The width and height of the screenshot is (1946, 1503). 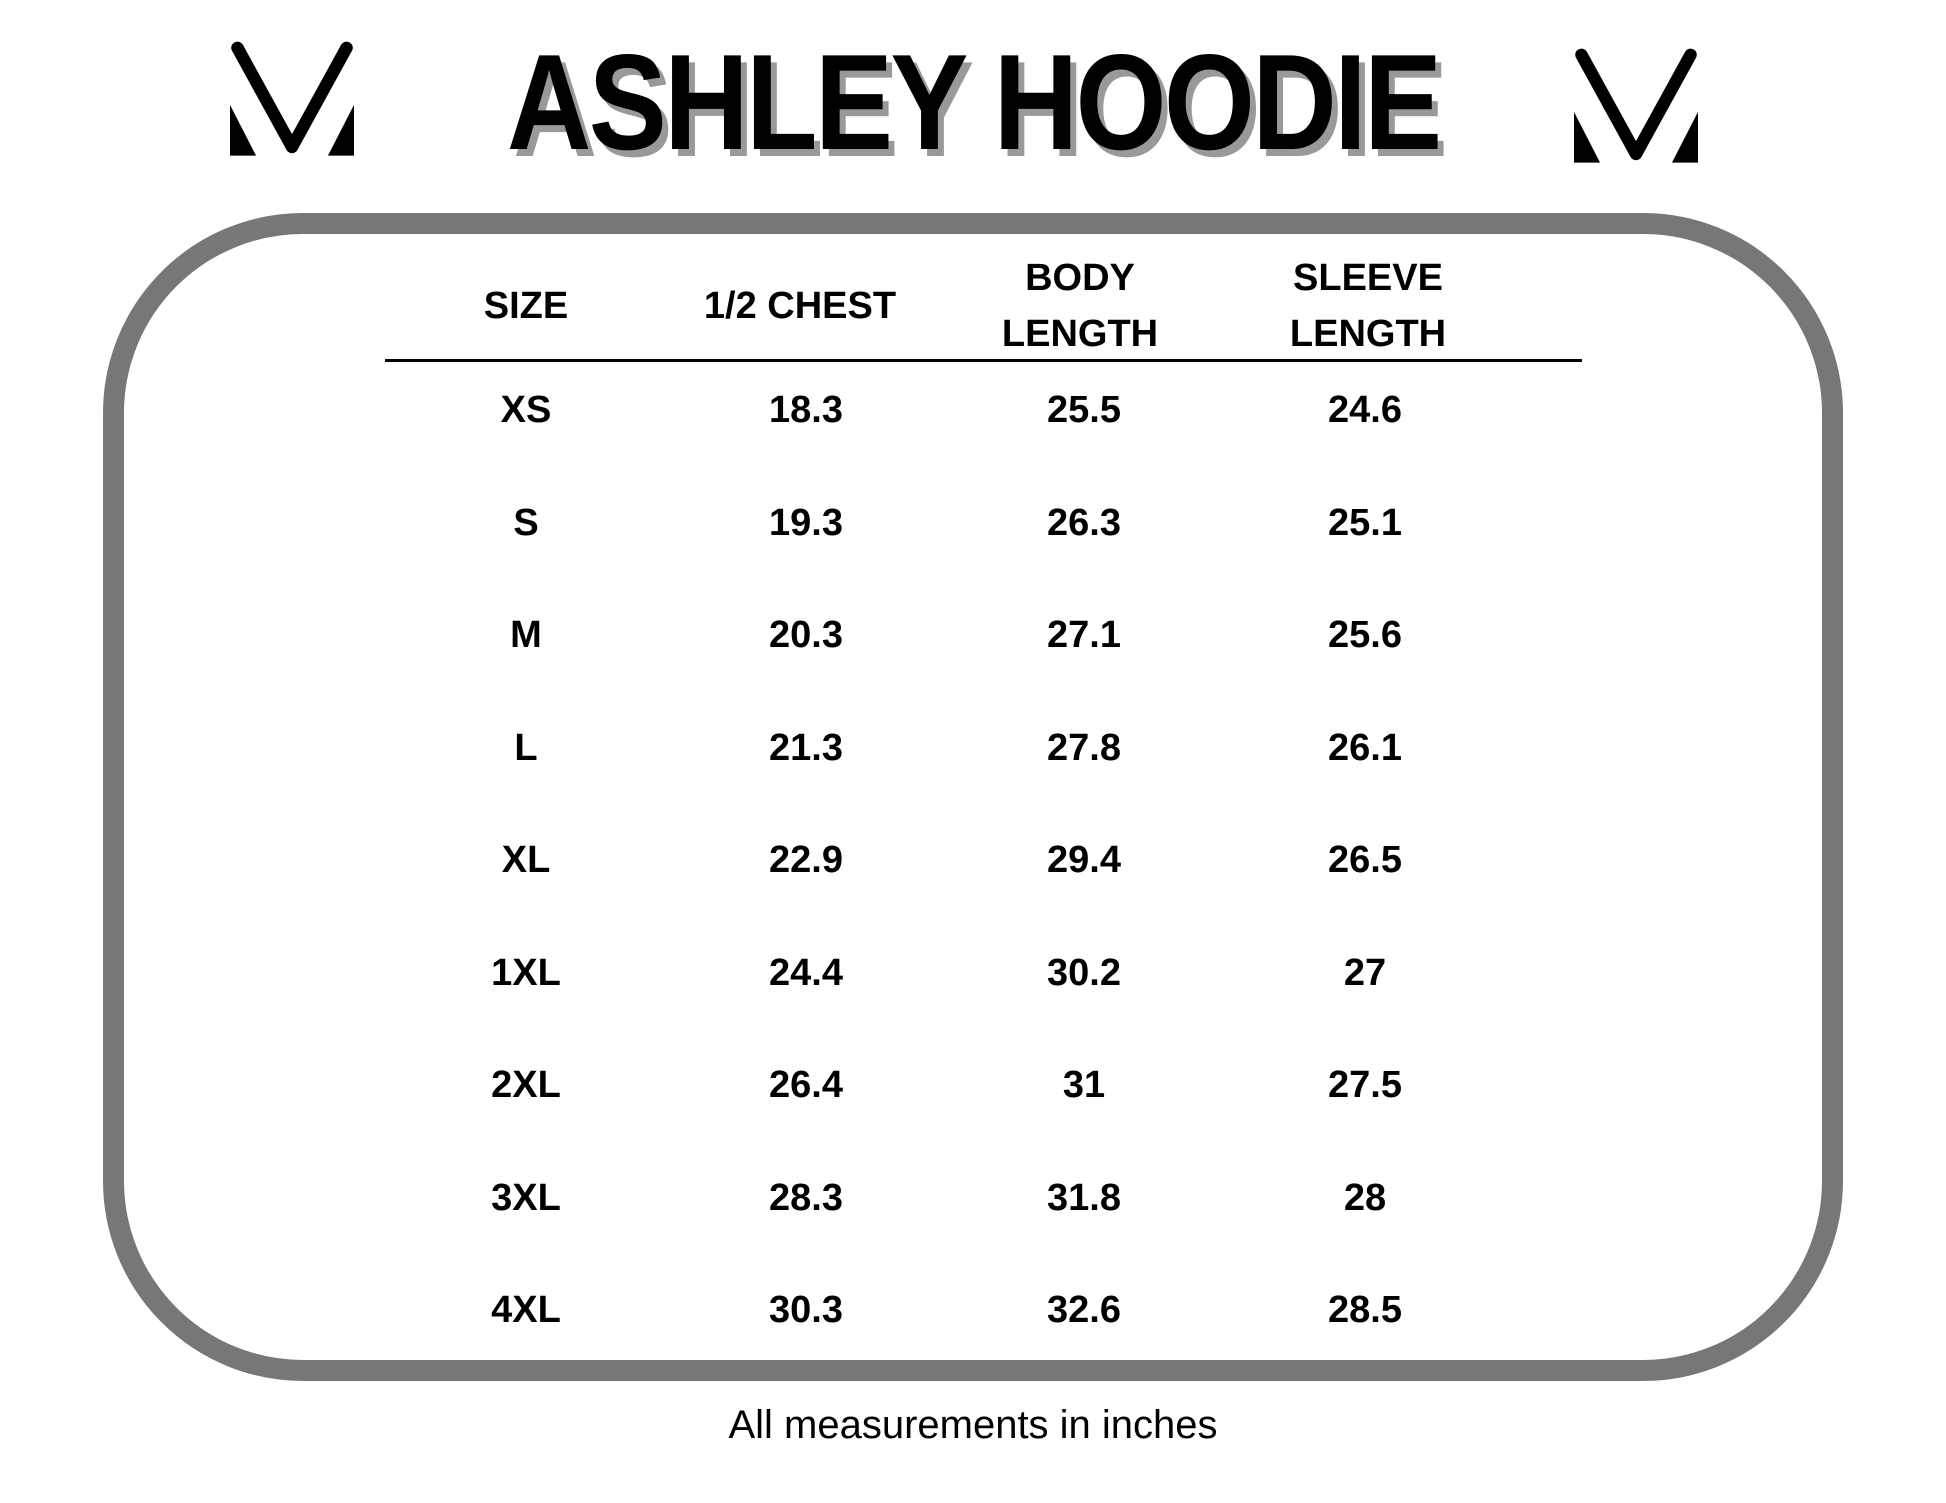 What do you see at coordinates (1365, 747) in the screenshot?
I see `cell-sleeve-length: 26.1` at bounding box center [1365, 747].